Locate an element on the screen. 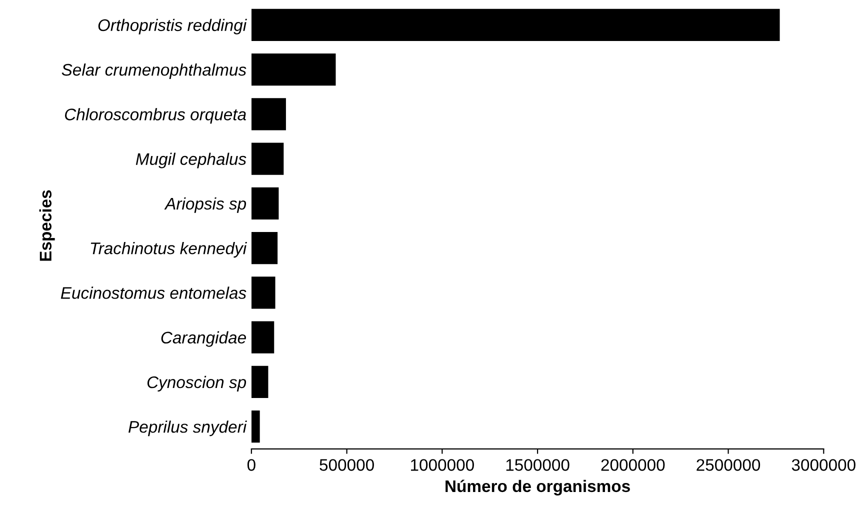  y-tick-label: Eucinostomus entomelas is located at coordinates (153, 292).